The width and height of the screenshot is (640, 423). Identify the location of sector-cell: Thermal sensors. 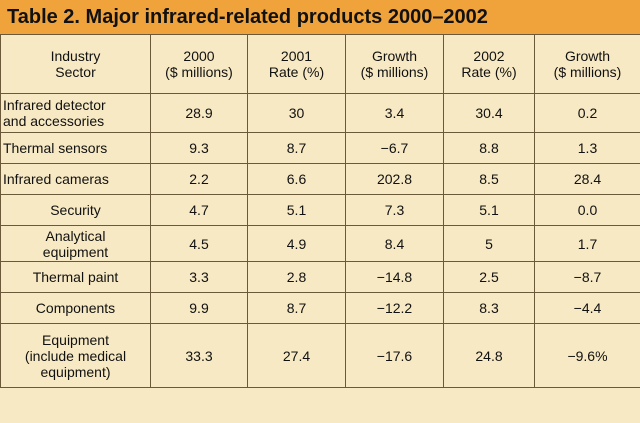
(75, 148).